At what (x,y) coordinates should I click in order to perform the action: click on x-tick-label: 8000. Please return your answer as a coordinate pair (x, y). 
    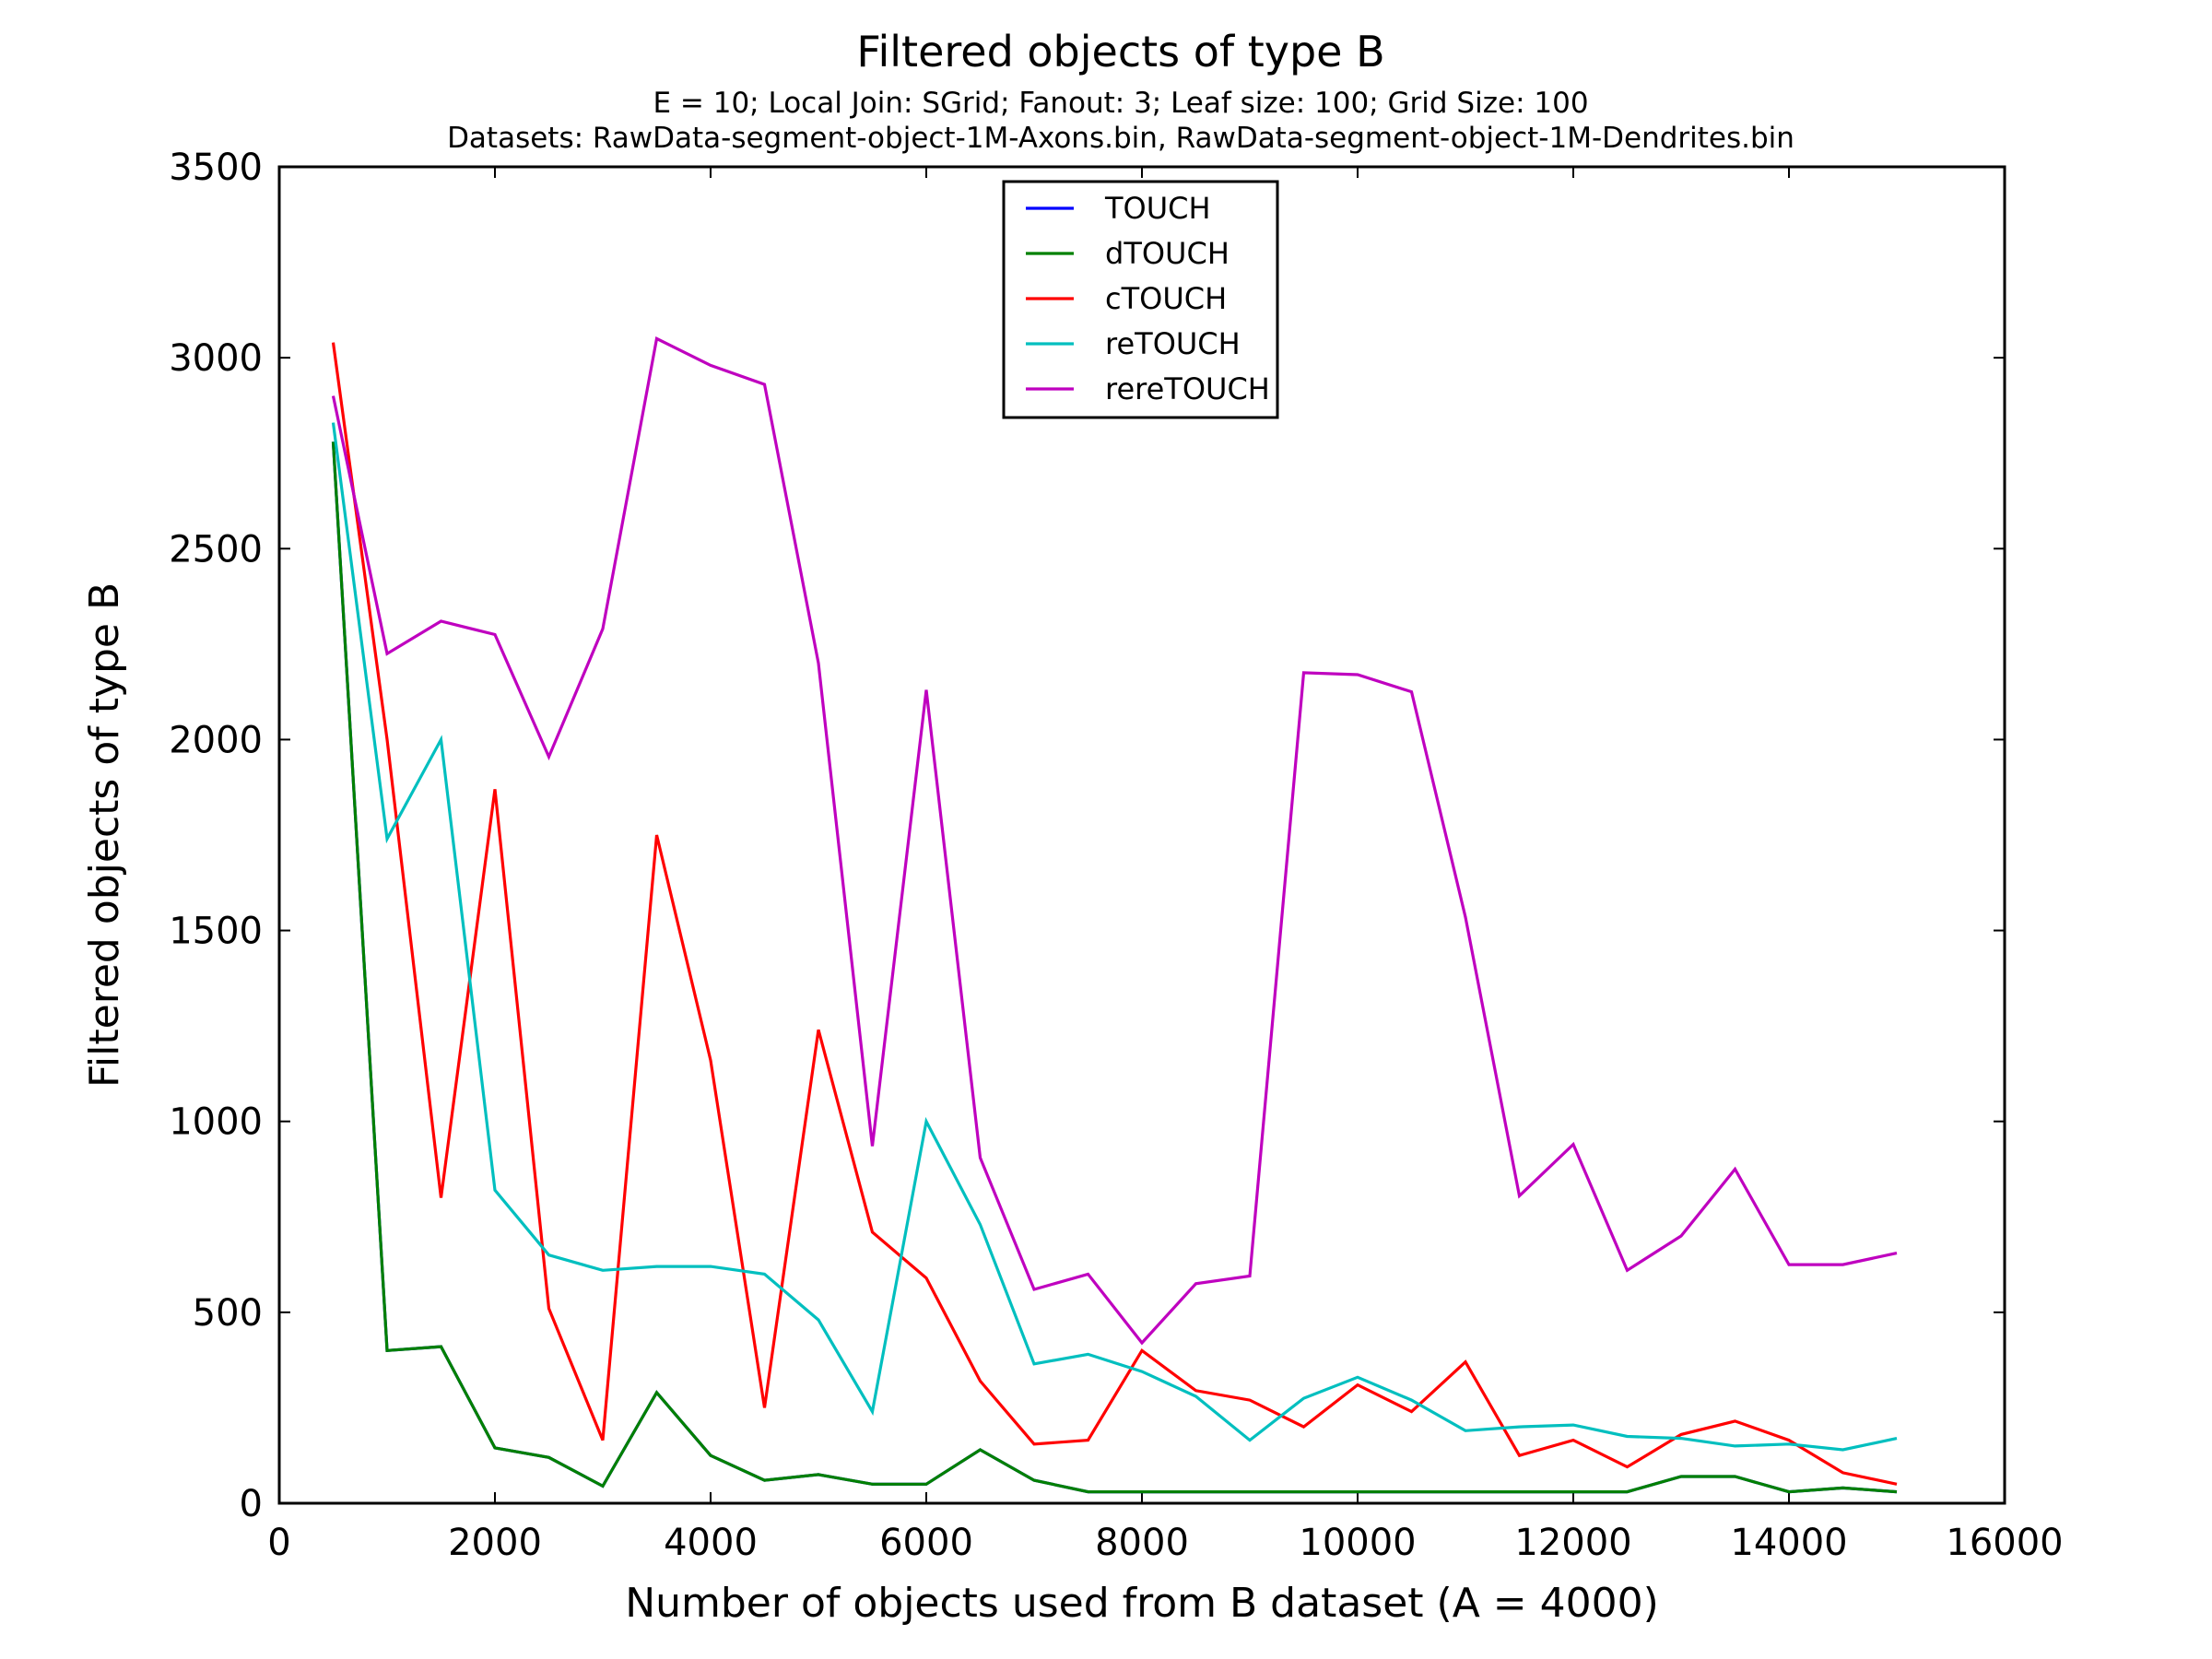
    Looking at the image, I should click on (1142, 1543).